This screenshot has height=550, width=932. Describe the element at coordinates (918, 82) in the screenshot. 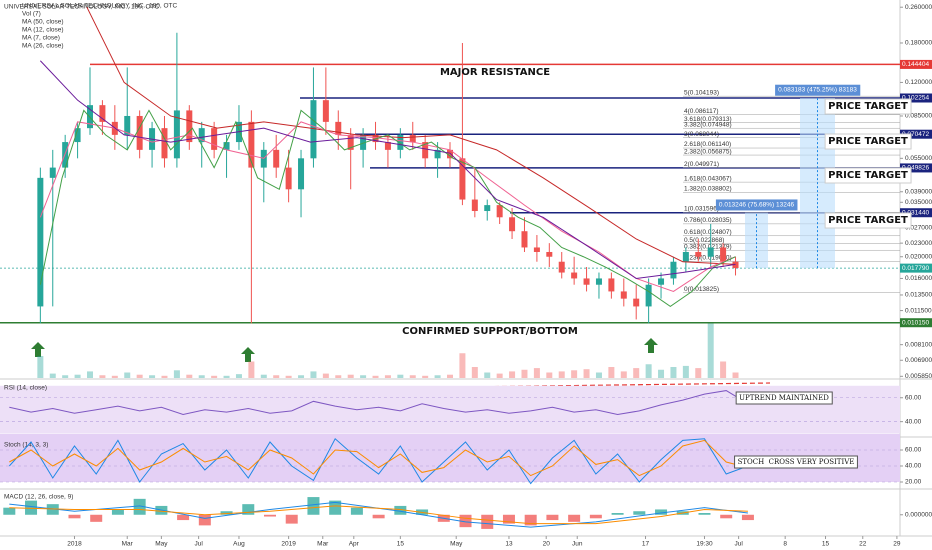

I see `y-tick-label: 0.120000` at that location.